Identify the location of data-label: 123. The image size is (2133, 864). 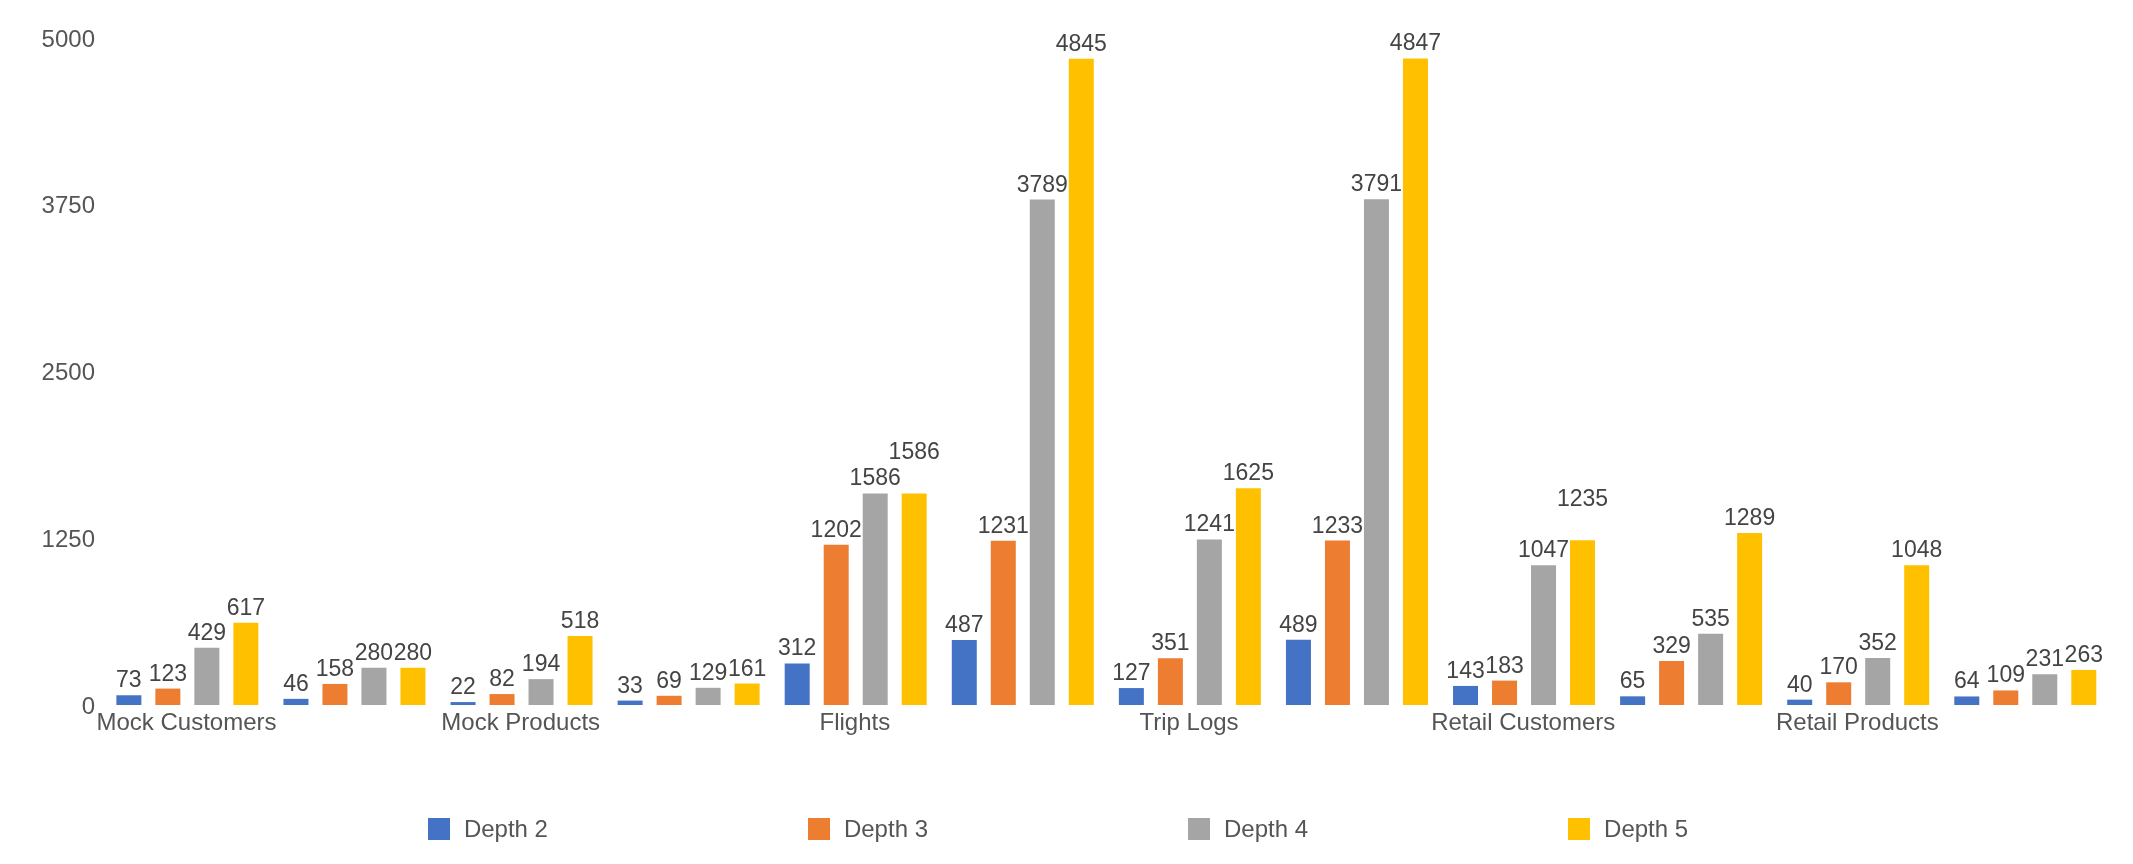
(168, 672).